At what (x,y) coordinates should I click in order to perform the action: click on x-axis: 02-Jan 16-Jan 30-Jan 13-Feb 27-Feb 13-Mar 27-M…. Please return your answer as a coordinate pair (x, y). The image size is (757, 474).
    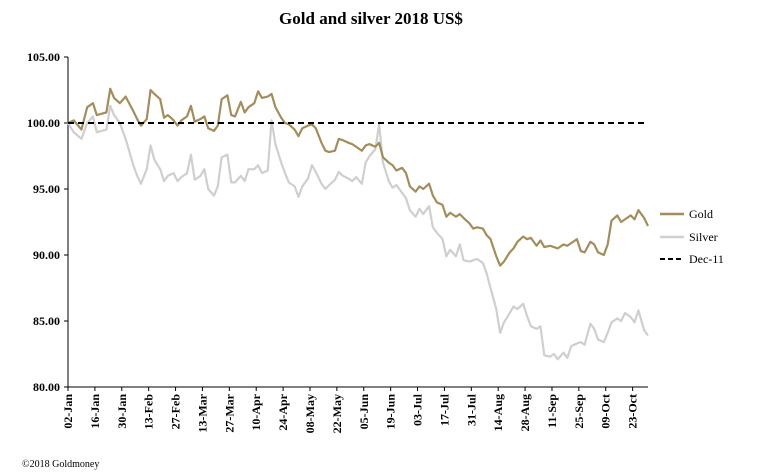
    Looking at the image, I should click on (354, 409).